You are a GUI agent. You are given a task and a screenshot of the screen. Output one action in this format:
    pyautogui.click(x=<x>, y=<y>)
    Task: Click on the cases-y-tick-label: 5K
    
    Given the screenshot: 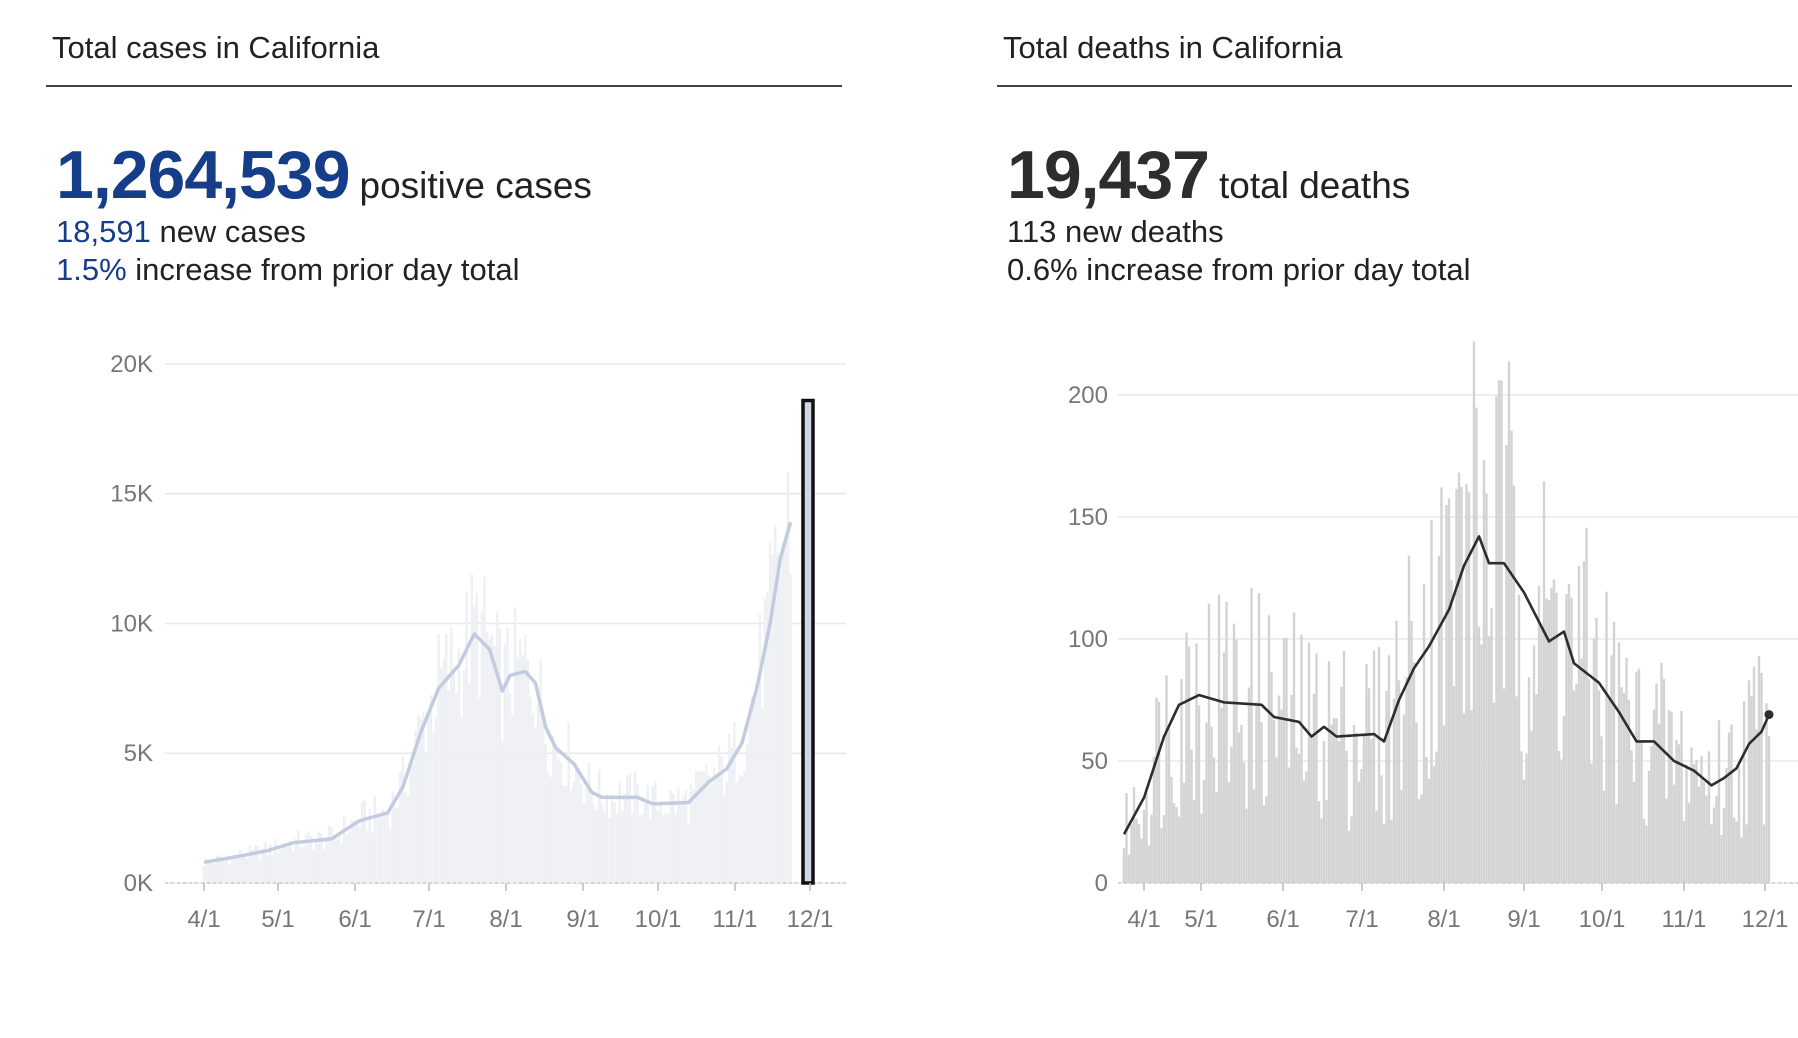 What is the action you would take?
    pyautogui.click(x=138, y=753)
    